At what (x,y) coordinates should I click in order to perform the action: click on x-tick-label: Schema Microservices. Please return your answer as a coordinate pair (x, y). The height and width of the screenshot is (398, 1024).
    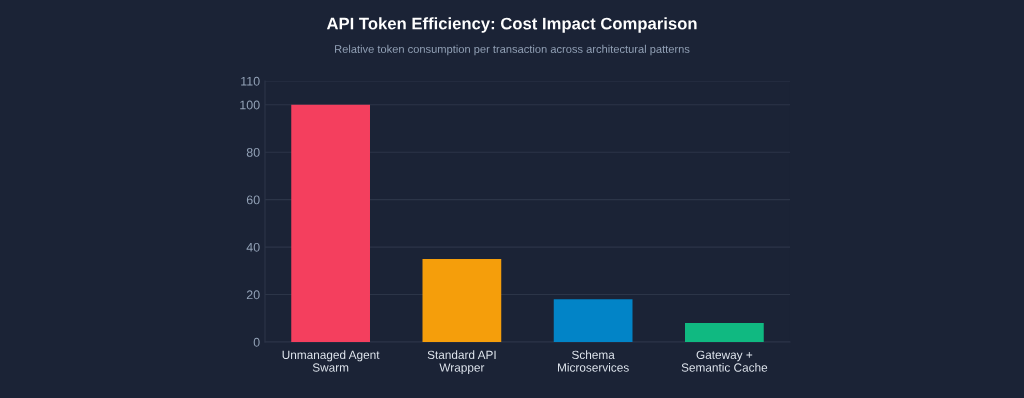
    Looking at the image, I should click on (593, 361).